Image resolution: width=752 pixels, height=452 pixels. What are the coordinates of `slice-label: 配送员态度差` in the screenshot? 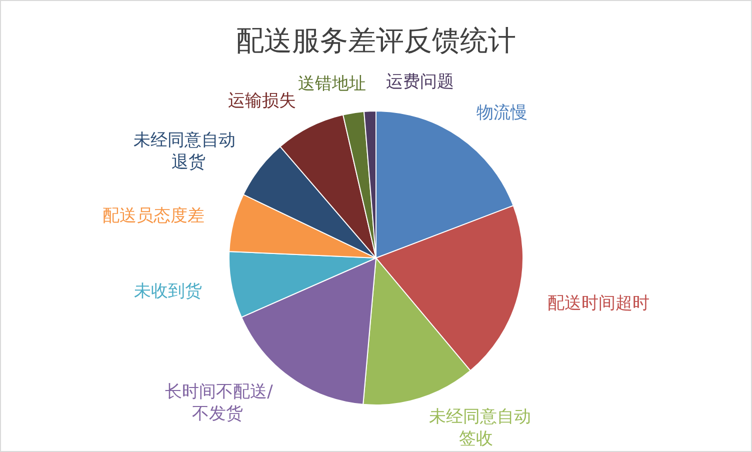 It's located at (153, 216).